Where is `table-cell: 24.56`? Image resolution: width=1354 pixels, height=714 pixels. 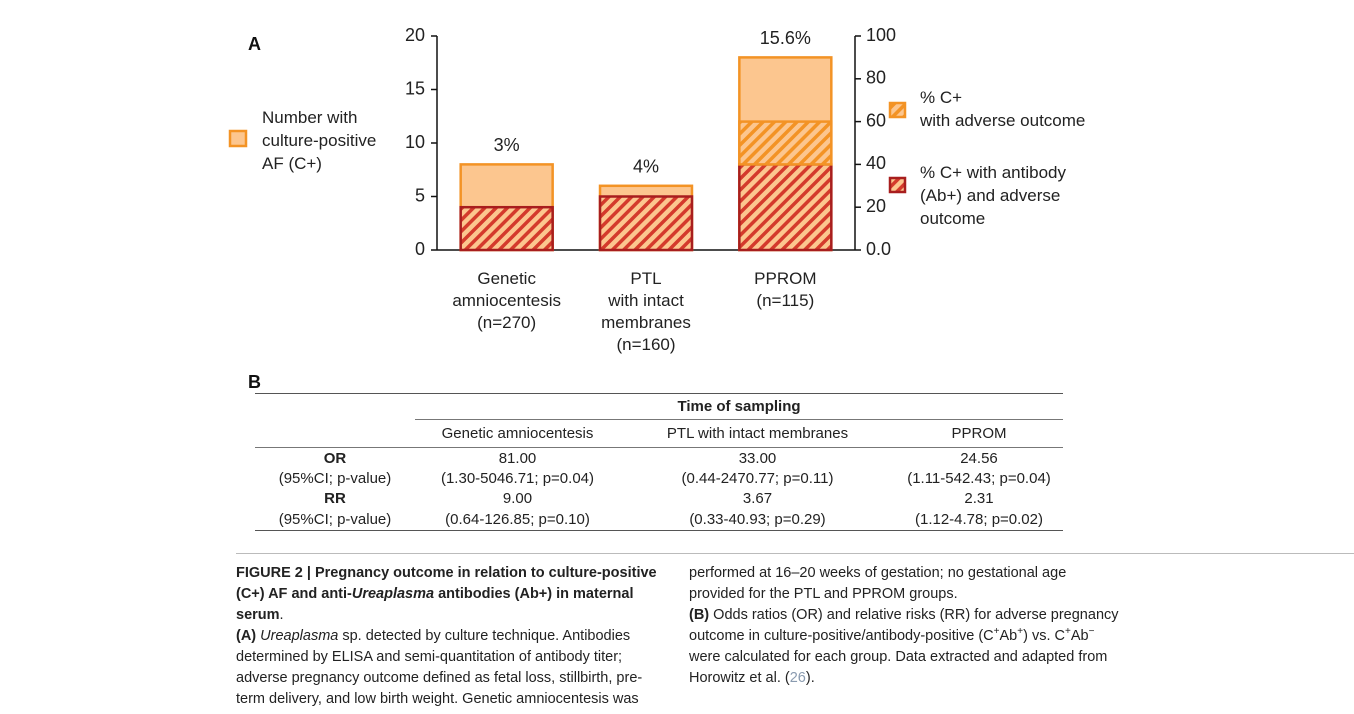 table-cell: 24.56 is located at coordinates (979, 458).